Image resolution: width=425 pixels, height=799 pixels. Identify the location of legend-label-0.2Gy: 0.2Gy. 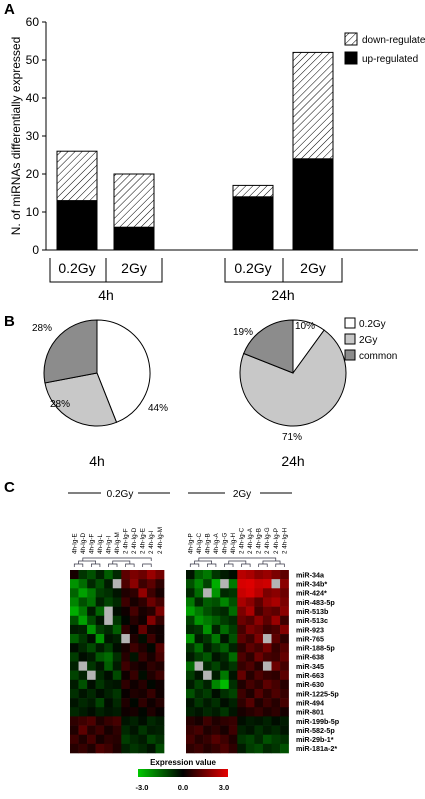
(372, 324).